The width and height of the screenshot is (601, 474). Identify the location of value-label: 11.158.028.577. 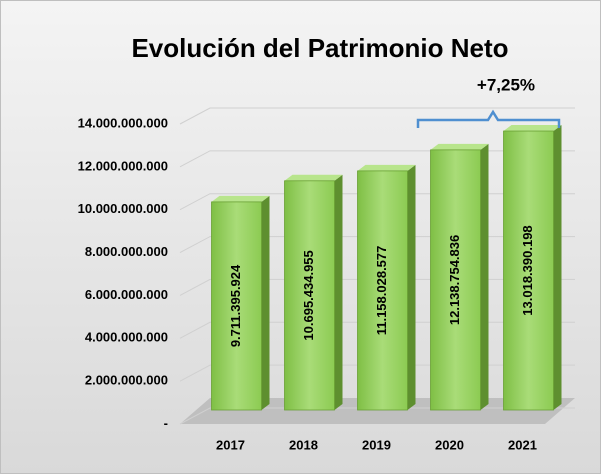
(381, 291).